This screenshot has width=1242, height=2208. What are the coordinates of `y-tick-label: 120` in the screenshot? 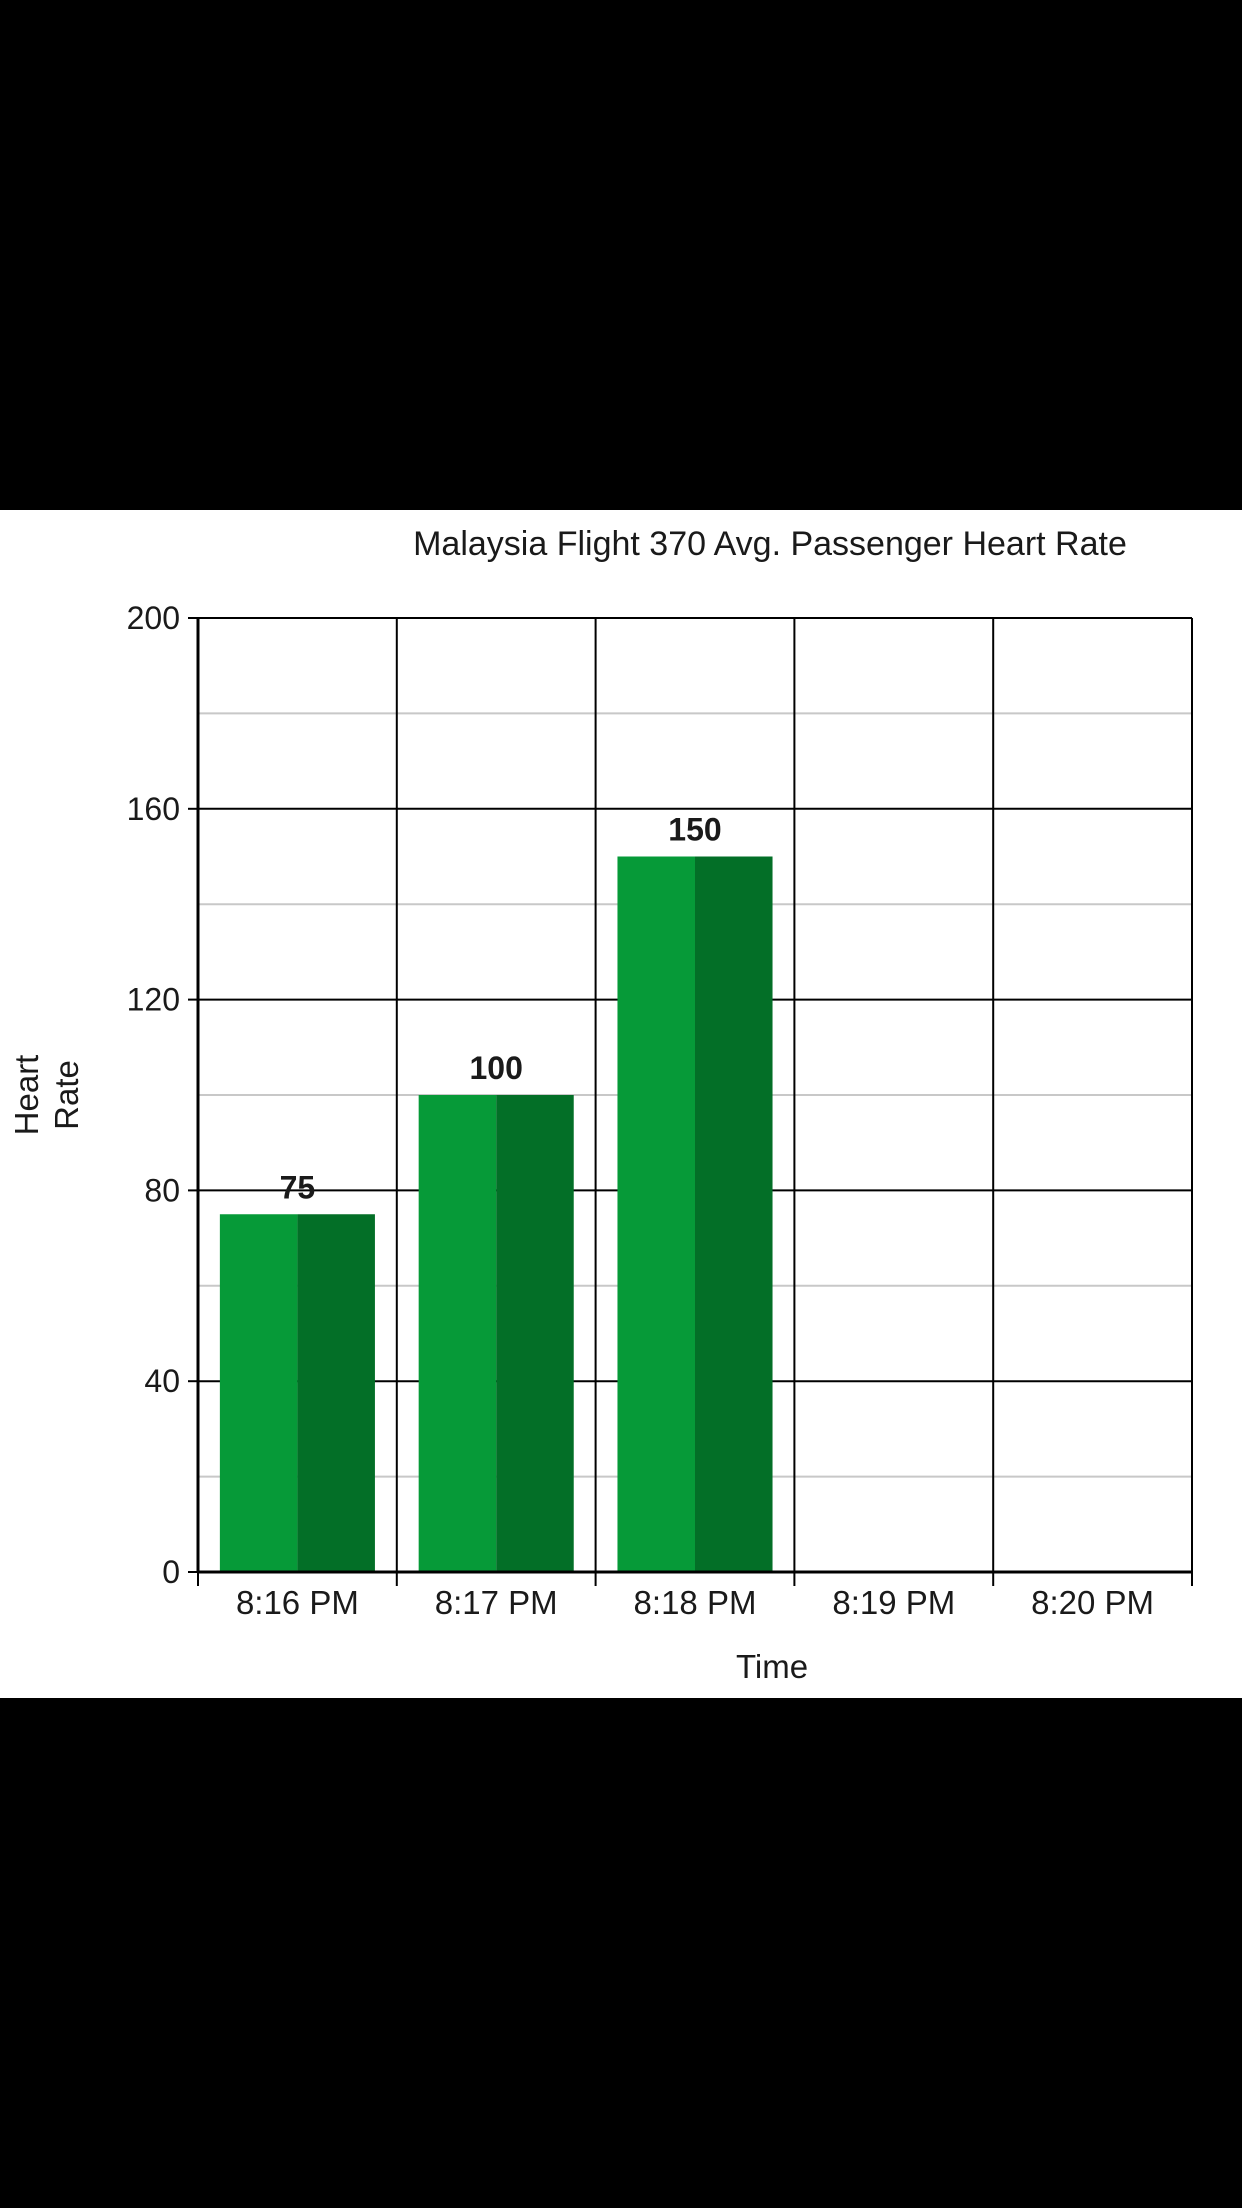 It's located at (153, 1000).